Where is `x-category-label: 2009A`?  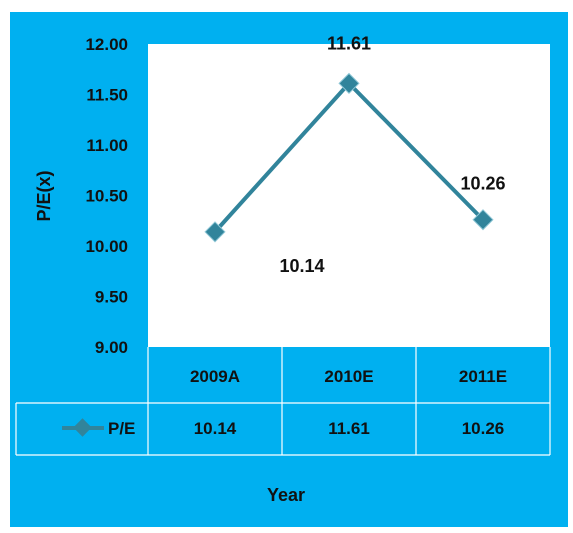
x-category-label: 2009A is located at coordinates (215, 376).